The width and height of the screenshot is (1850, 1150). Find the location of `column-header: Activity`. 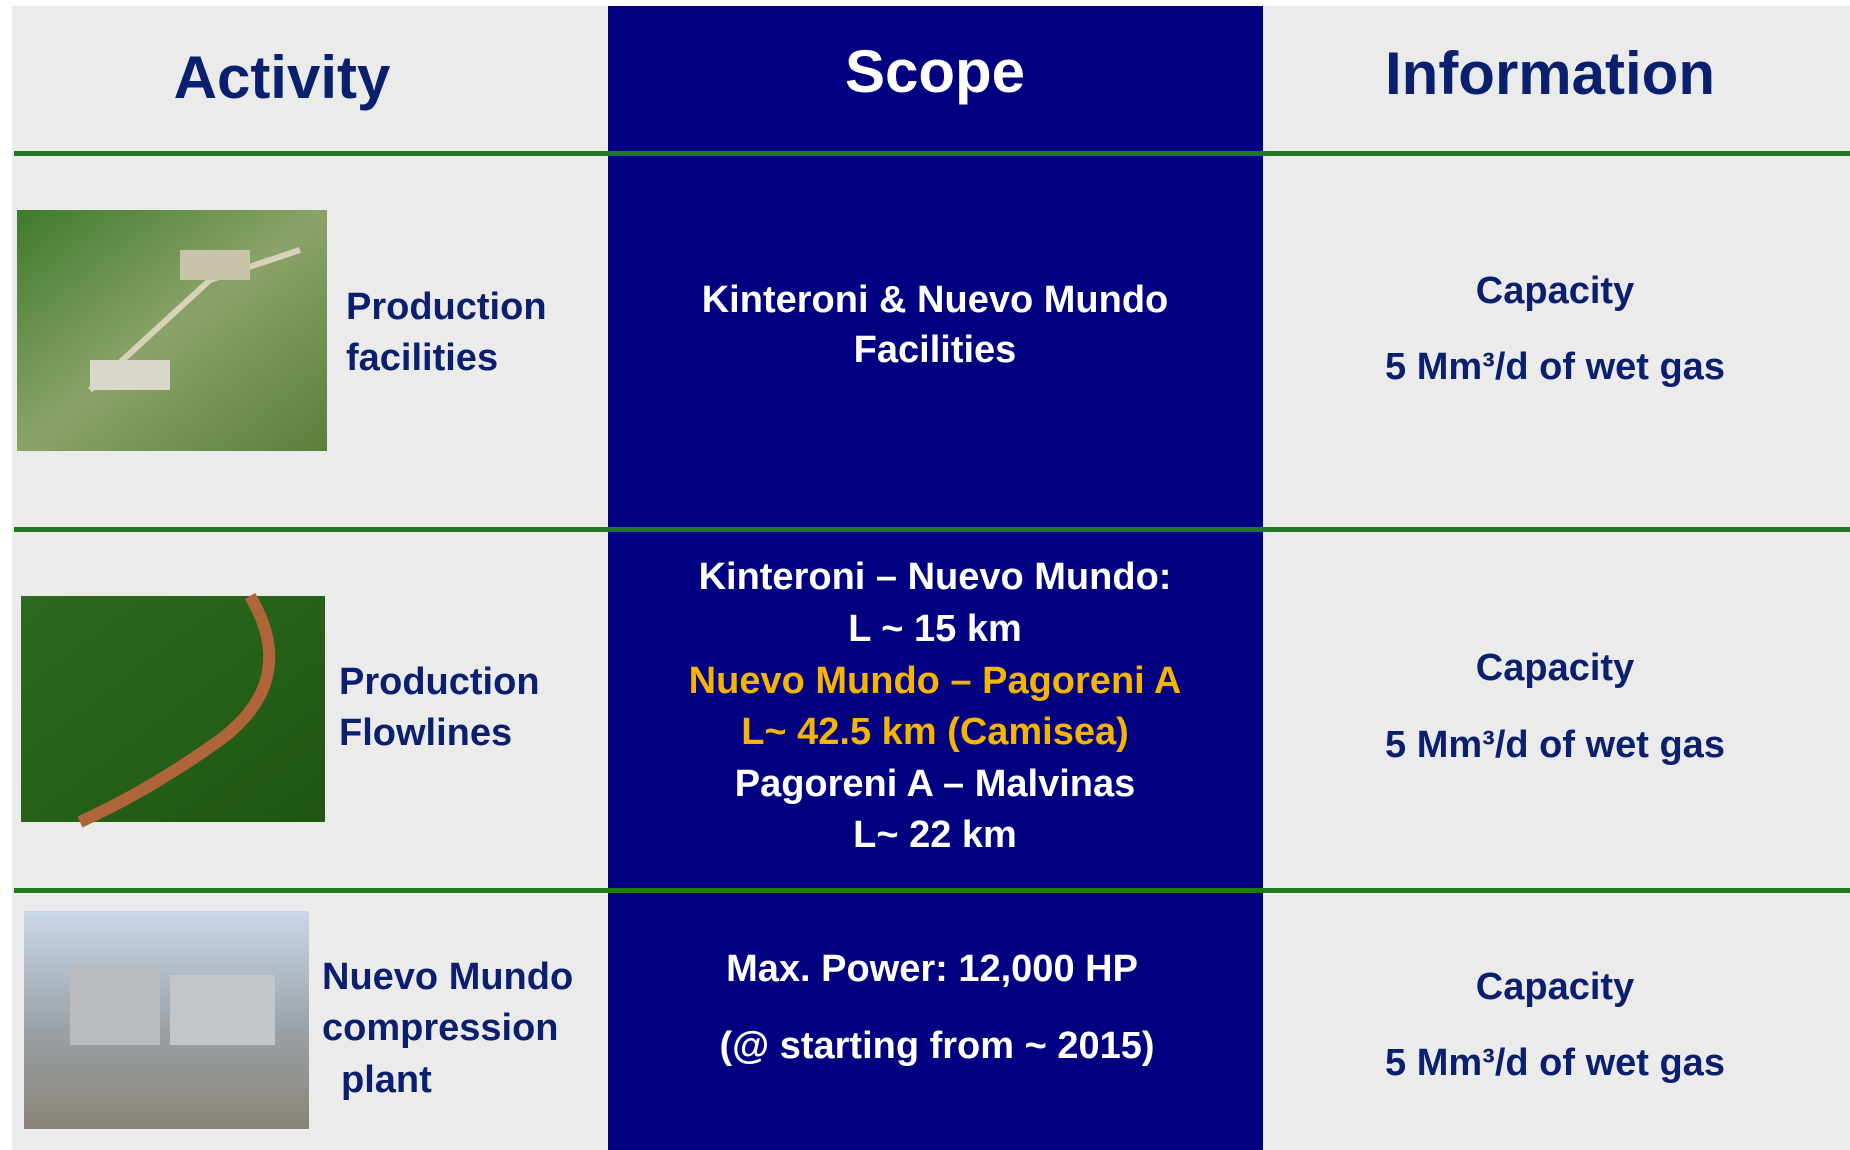

column-header: Activity is located at coordinates (282, 77).